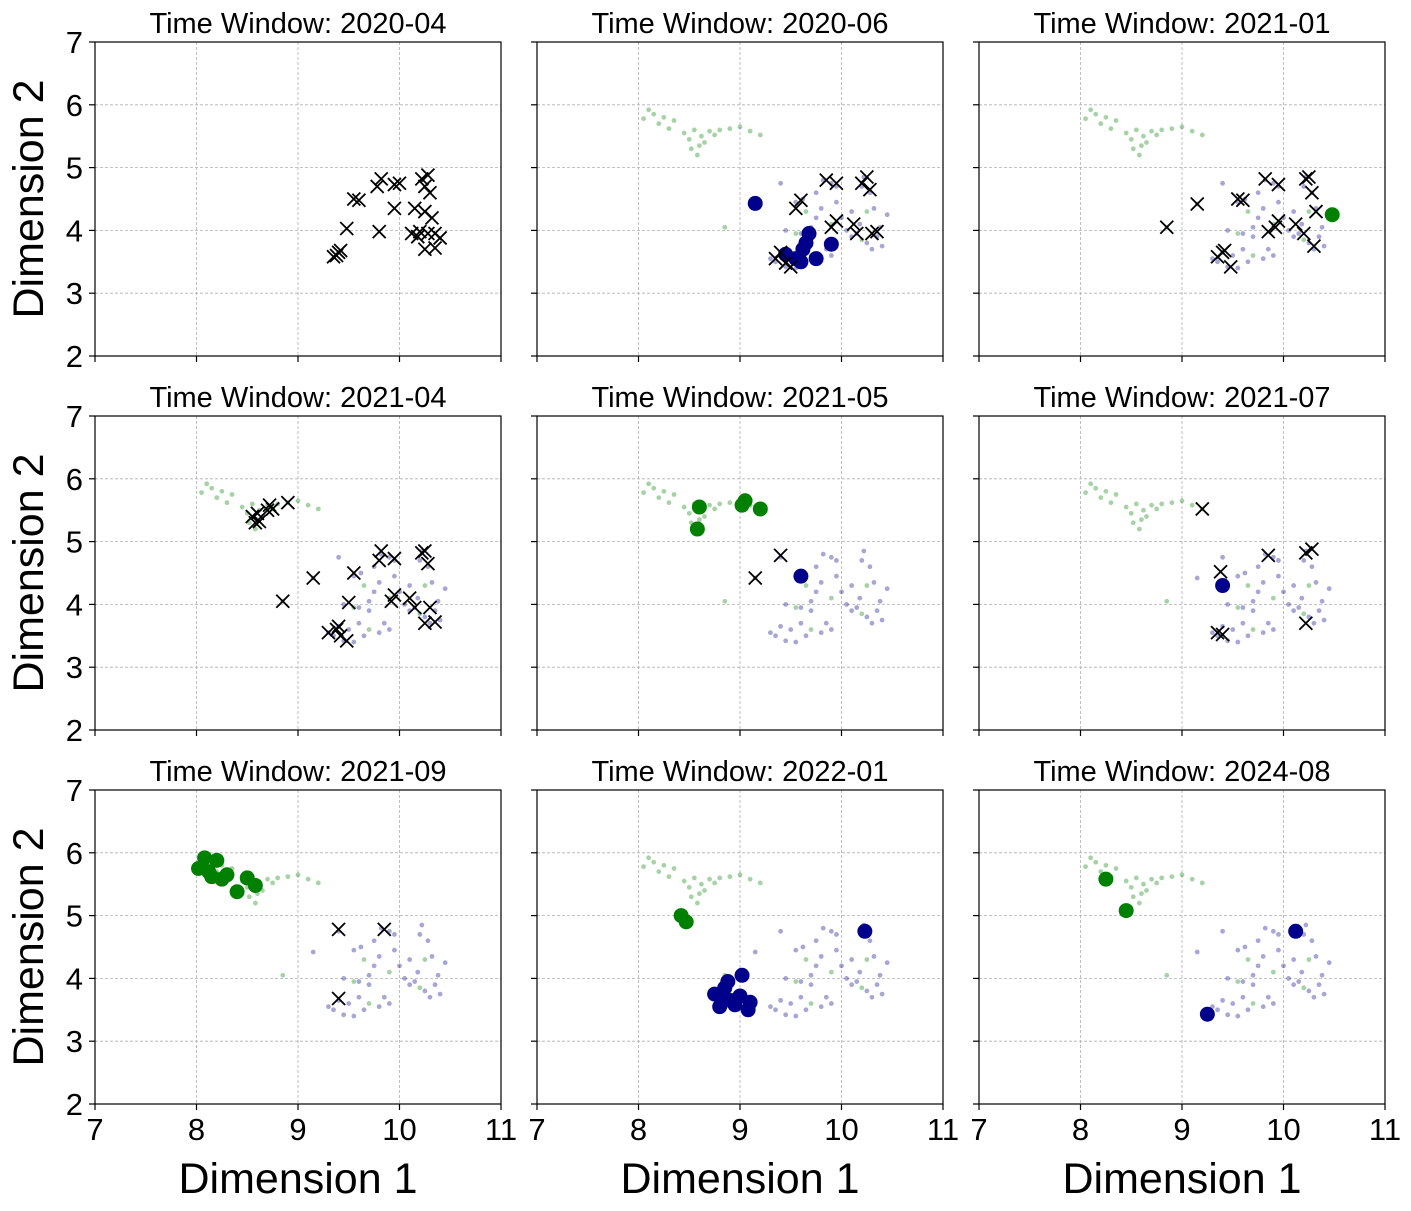 The height and width of the screenshot is (1211, 1411). What do you see at coordinates (739, 772) in the screenshot?
I see `panel-title: Time Window: 2022-01` at bounding box center [739, 772].